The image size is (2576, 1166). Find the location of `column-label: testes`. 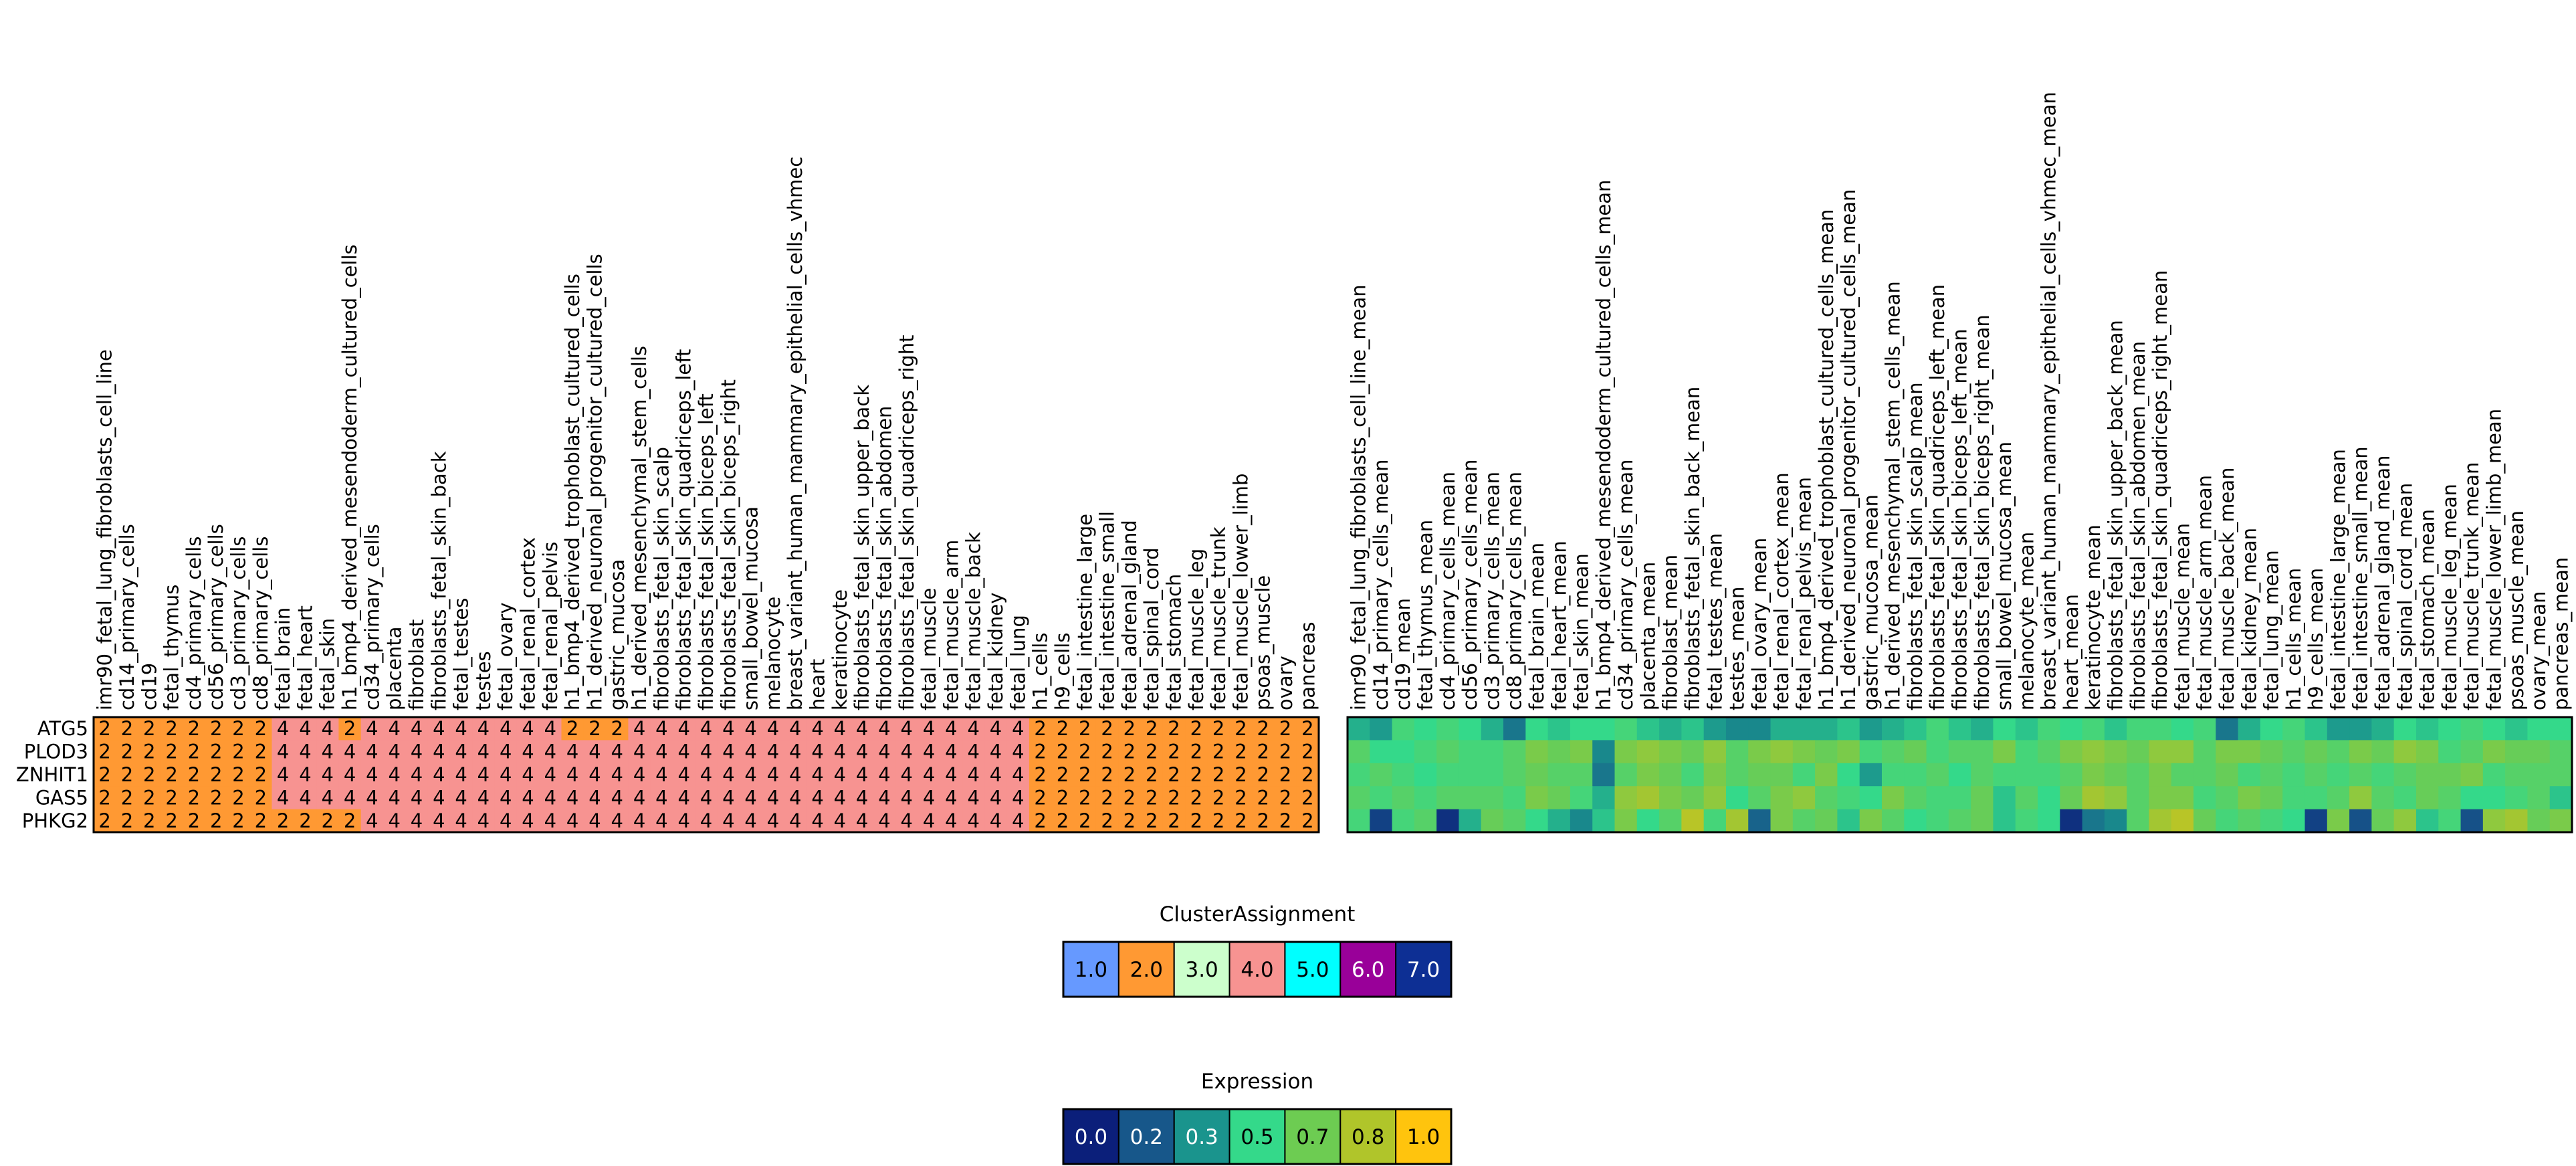

column-label: testes is located at coordinates (484, 680).